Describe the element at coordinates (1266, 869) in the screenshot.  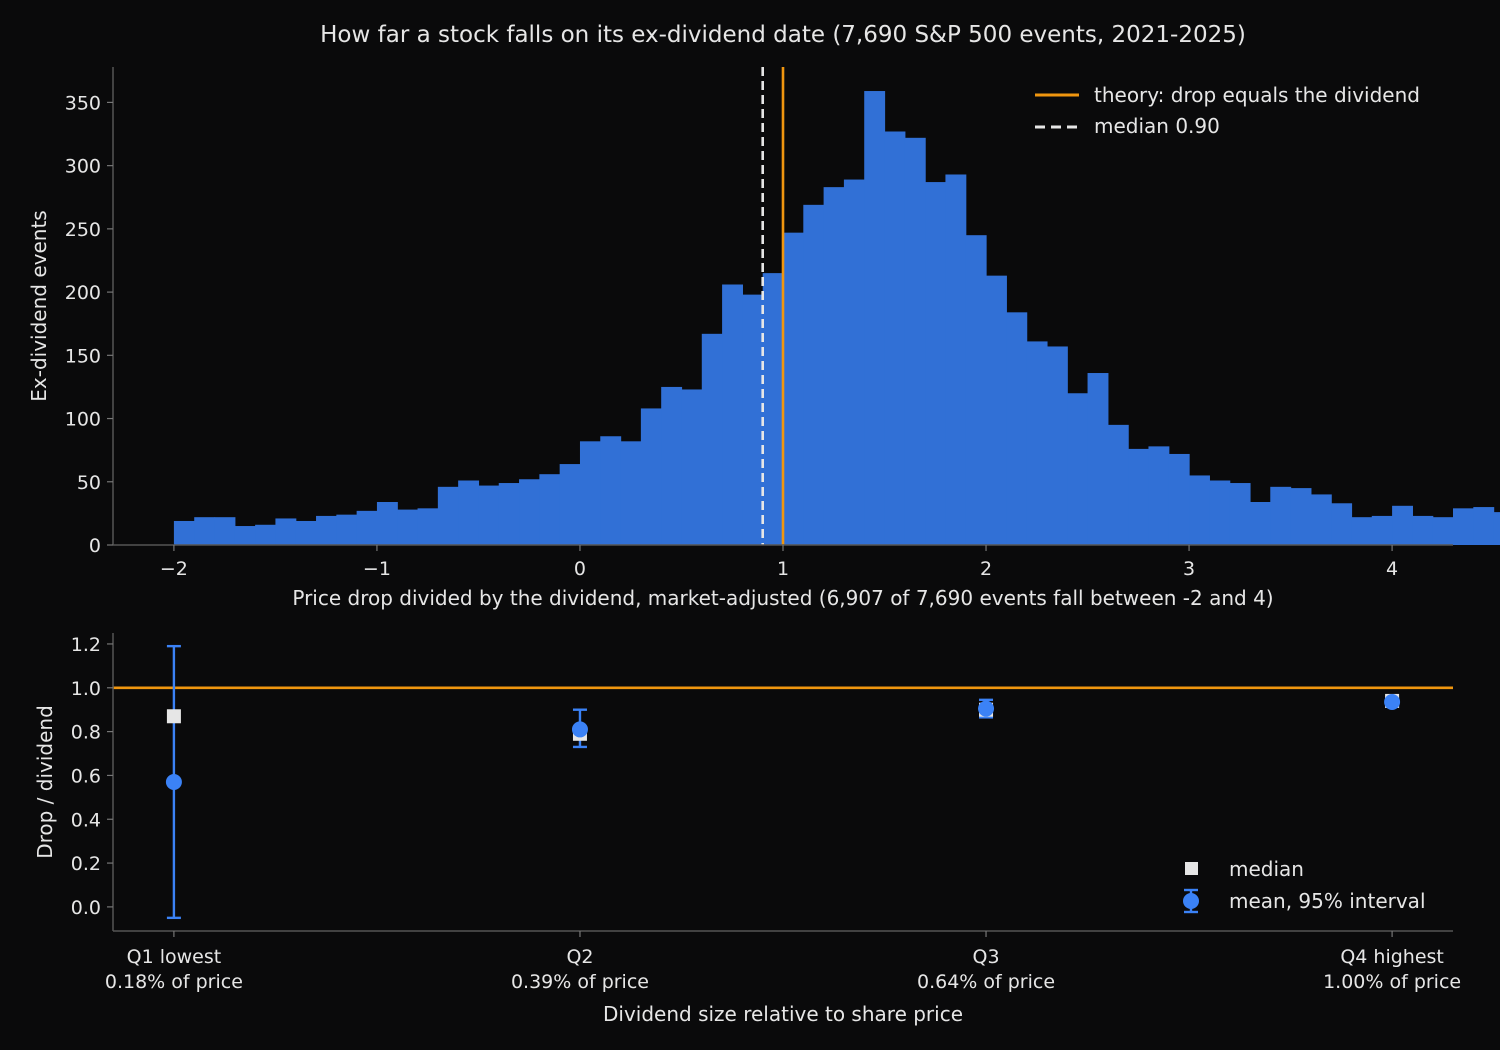
I see `legend-median-series-label: median` at that location.